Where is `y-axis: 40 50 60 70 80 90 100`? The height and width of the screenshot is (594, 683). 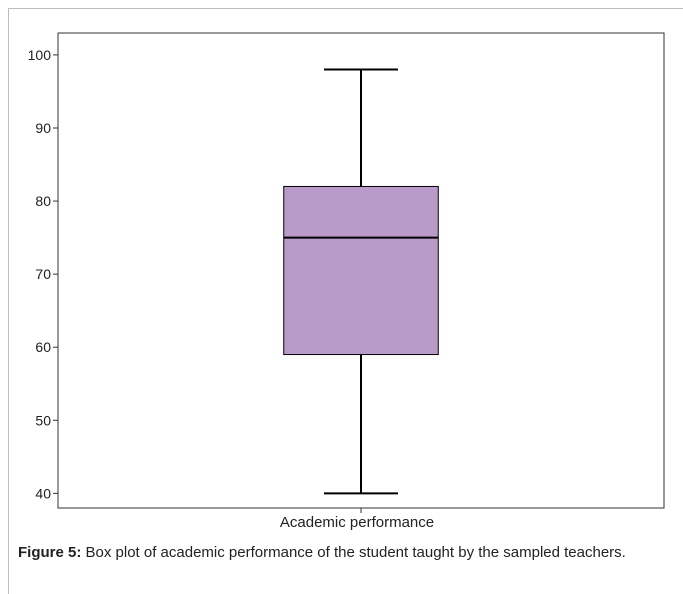
y-axis: 40 50 60 70 80 90 100 is located at coordinates (43, 274).